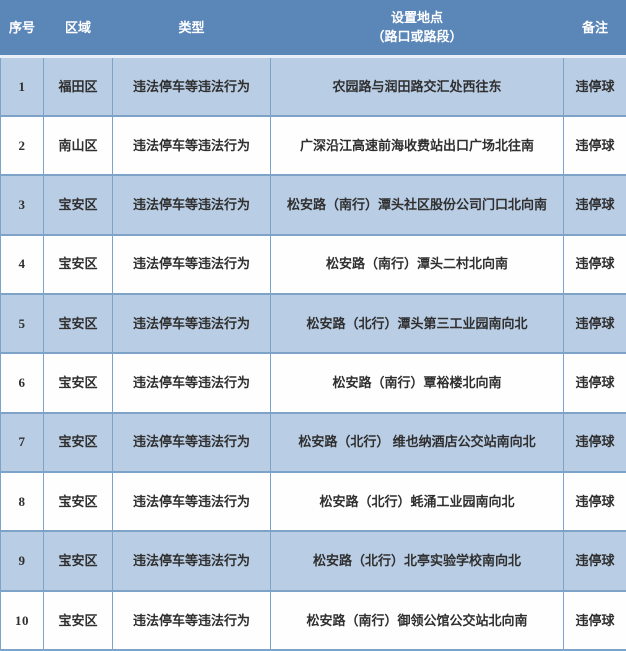 The height and width of the screenshot is (651, 626). Describe the element at coordinates (22, 145) in the screenshot. I see `table-cell-index: 2` at that location.